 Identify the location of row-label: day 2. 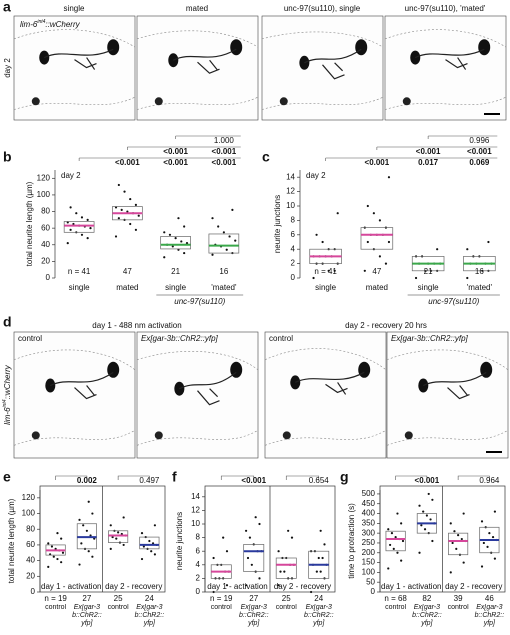
(7, 68).